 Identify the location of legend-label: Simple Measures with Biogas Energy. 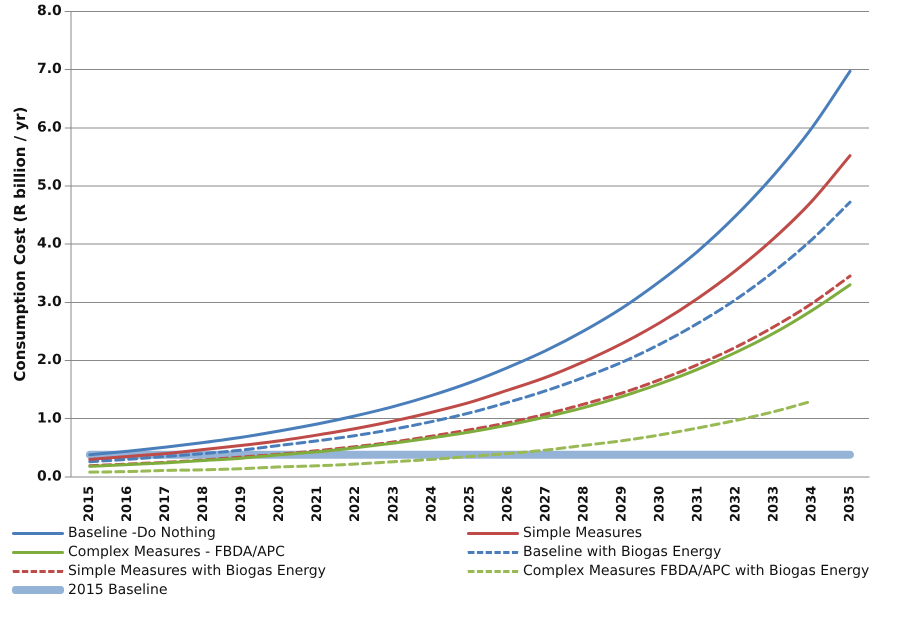
(197, 571).